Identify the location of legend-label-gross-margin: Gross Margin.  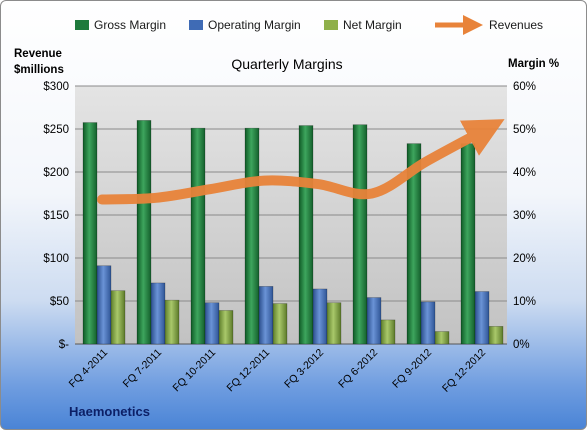
(130, 25).